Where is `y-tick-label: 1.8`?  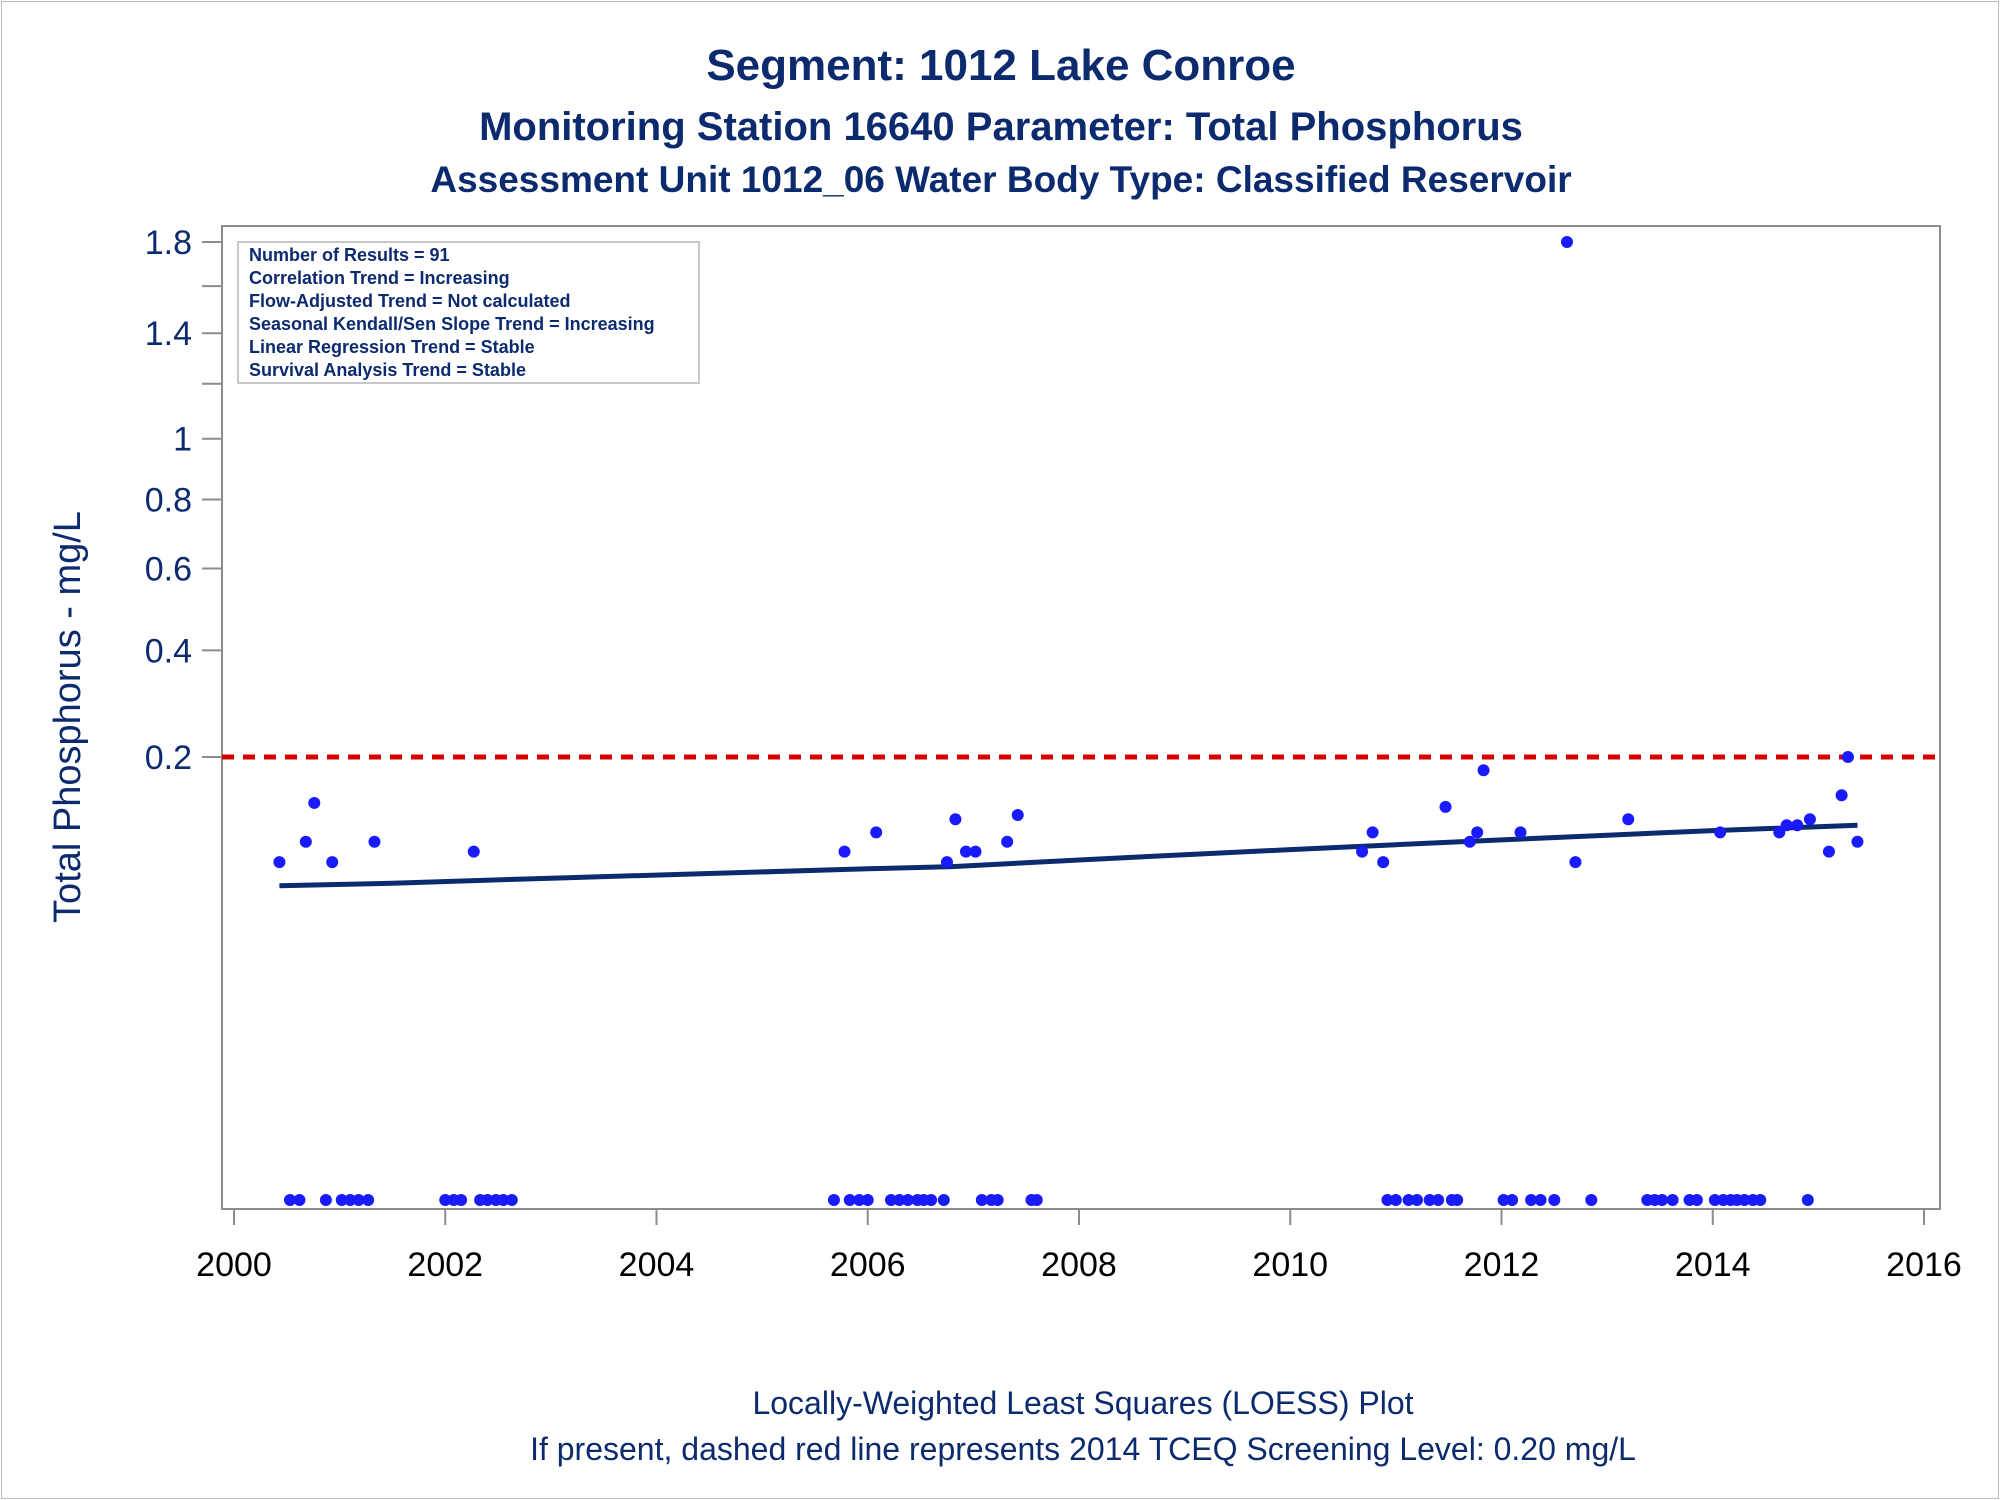 y-tick-label: 1.8 is located at coordinates (168, 243).